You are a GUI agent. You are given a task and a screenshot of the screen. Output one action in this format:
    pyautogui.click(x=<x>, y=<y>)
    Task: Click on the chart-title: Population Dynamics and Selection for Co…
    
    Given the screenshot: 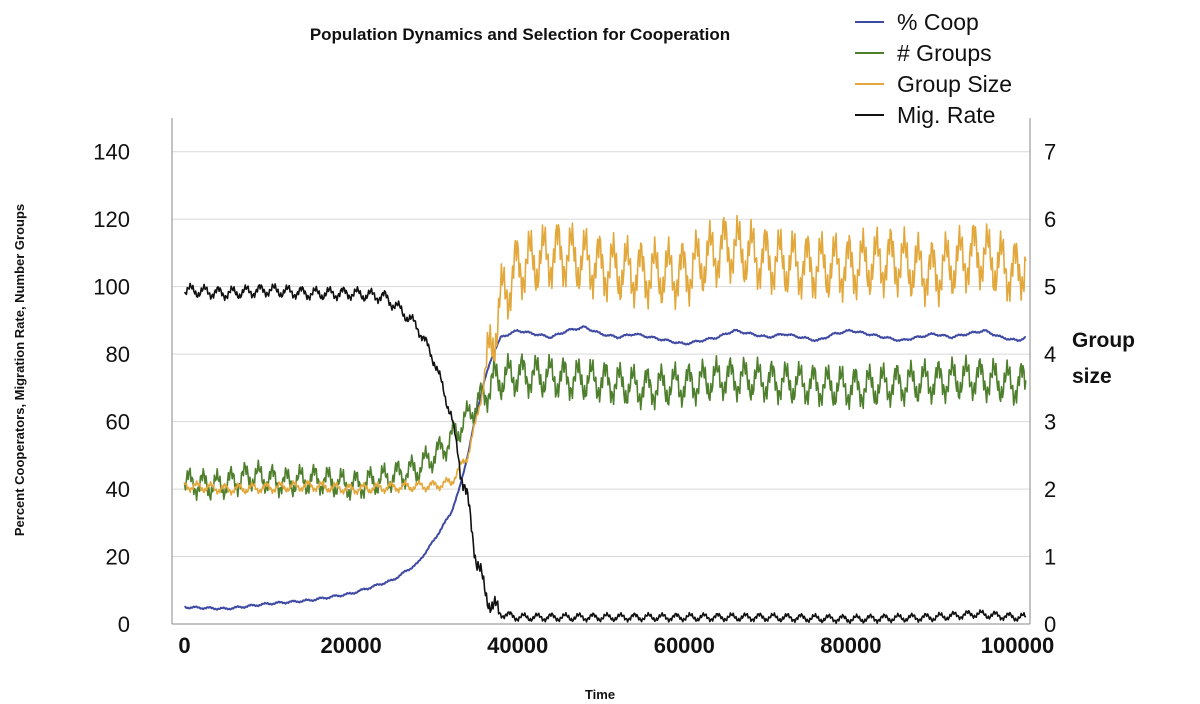 What is the action you would take?
    pyautogui.click(x=520, y=34)
    